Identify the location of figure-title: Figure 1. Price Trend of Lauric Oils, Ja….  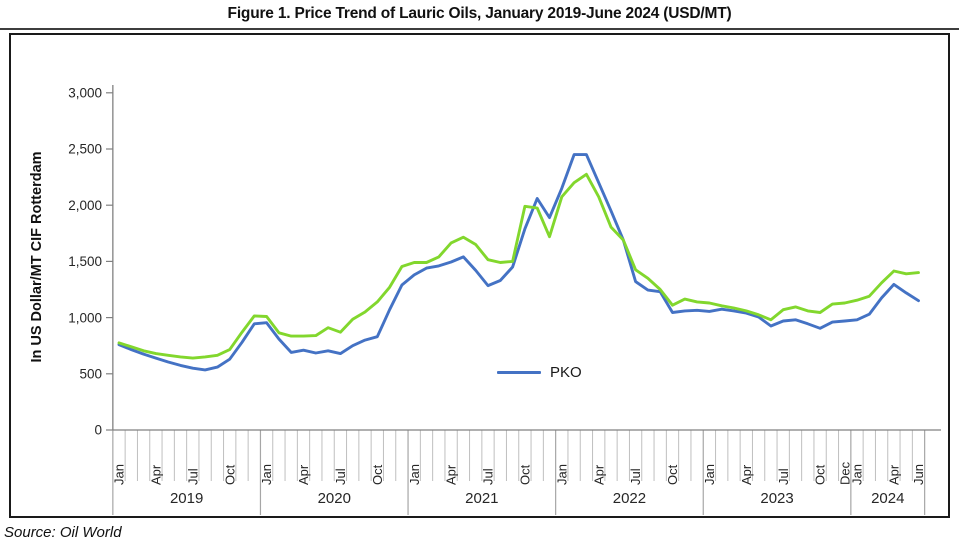
(479, 13).